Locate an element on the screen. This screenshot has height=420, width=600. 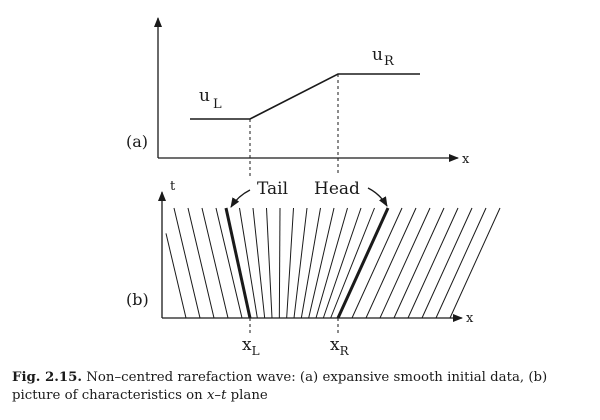
head-label: Head is located at coordinates (337, 189).